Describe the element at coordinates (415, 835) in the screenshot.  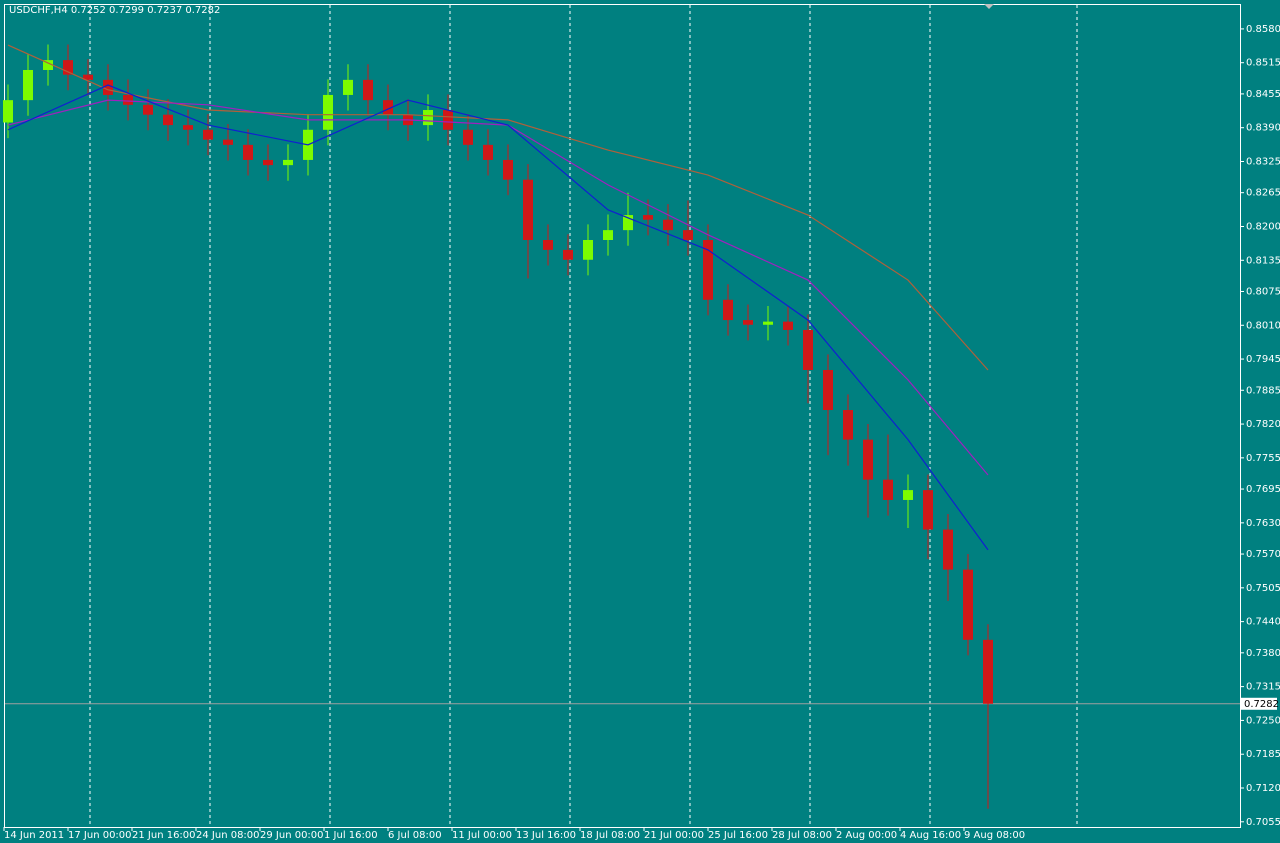
I see `x-tick-label: 6 Jul 08:00` at that location.